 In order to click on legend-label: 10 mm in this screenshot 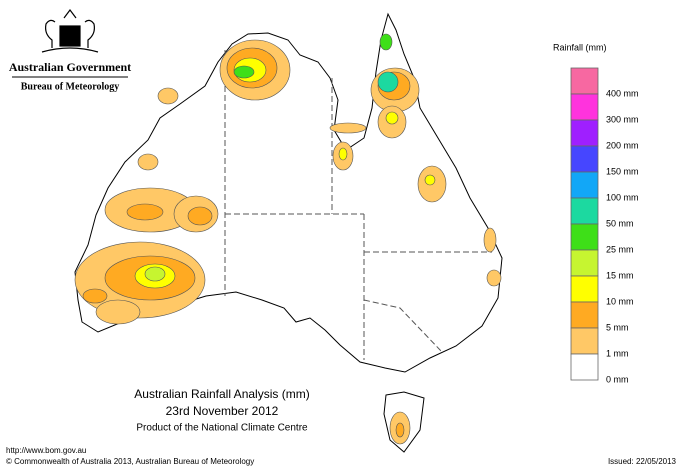, I will do `click(620, 301)`.